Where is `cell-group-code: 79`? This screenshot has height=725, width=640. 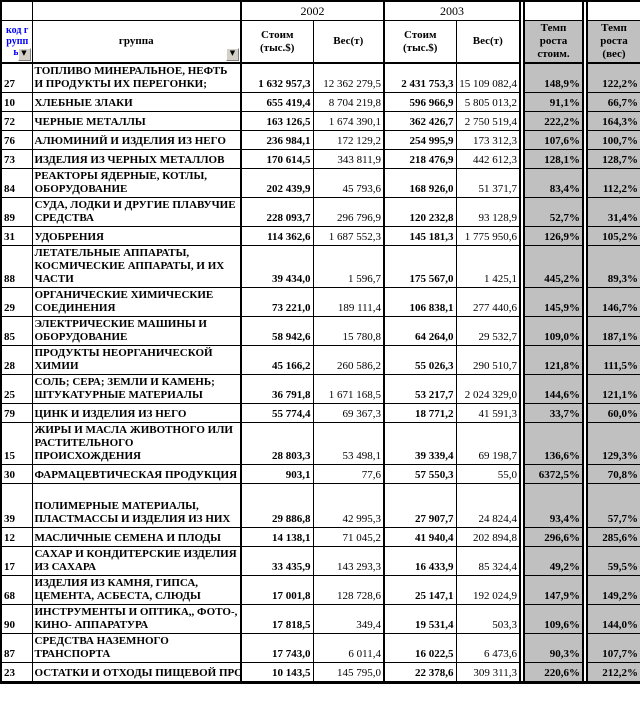
cell-group-code: 79 is located at coordinates (16, 413).